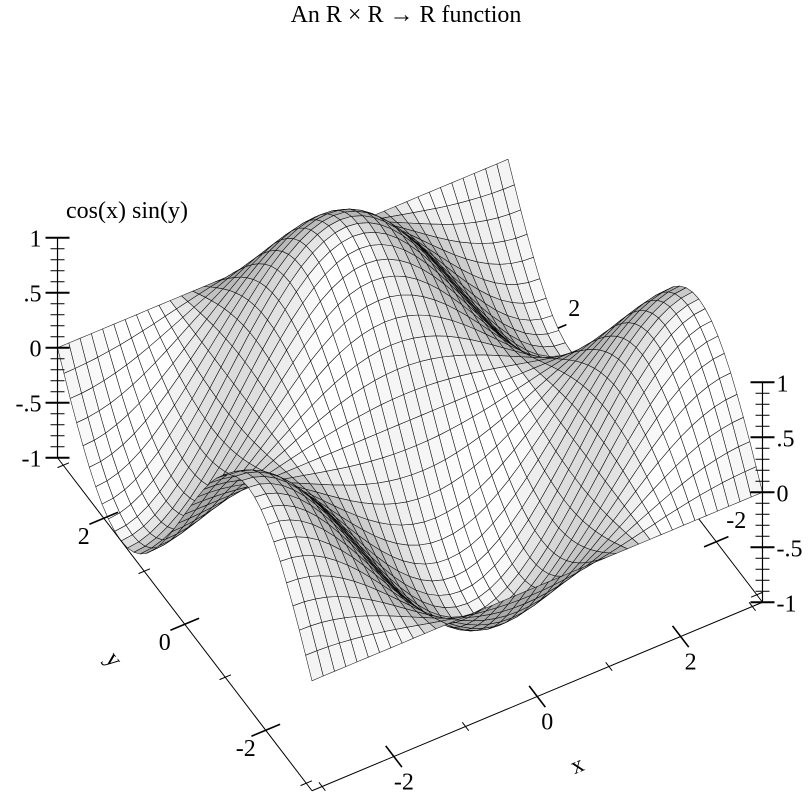 The width and height of the screenshot is (812, 812). Describe the element at coordinates (789, 549) in the screenshot. I see `z-axis-right-tick-label: -.5` at that location.